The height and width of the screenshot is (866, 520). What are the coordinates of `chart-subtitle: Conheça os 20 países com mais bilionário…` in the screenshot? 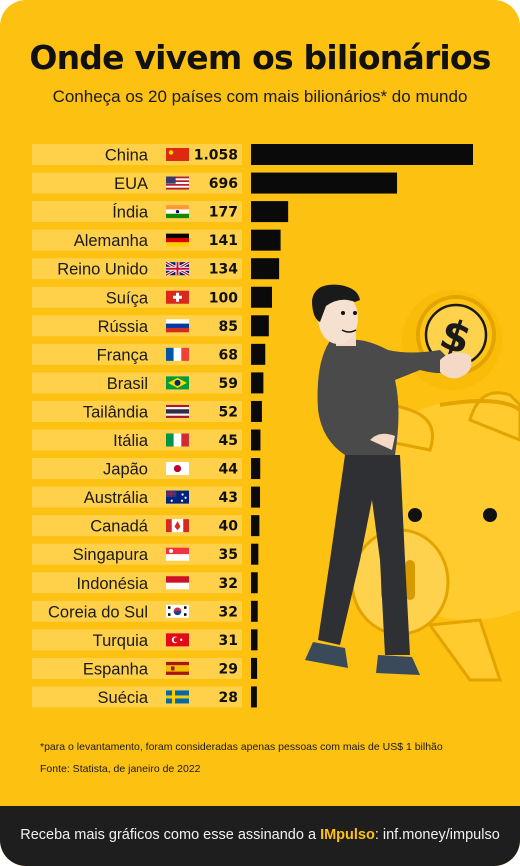 It's located at (260, 96).